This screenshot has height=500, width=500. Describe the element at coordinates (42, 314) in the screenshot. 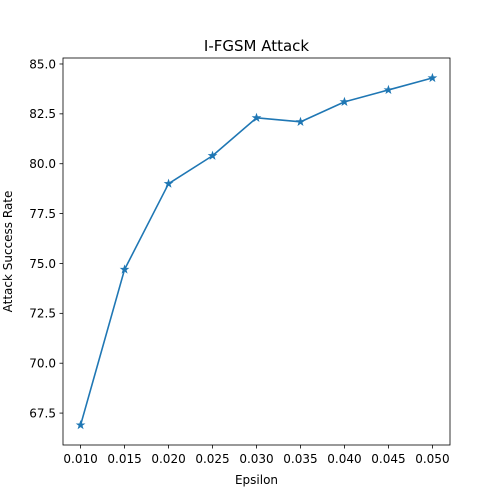

I see `y-tick-label: 72.5` at that location.